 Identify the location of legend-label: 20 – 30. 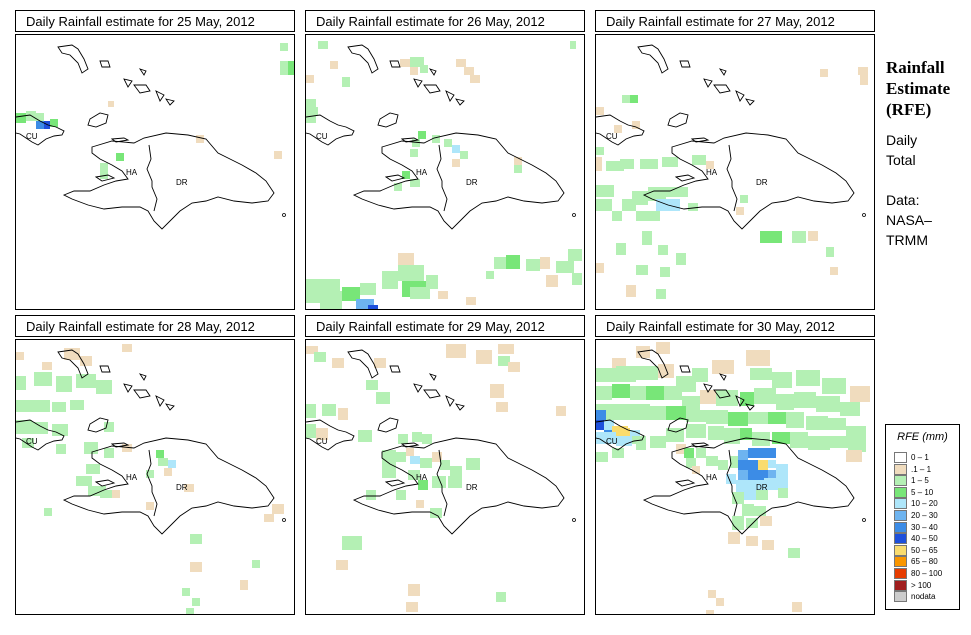
(924, 515).